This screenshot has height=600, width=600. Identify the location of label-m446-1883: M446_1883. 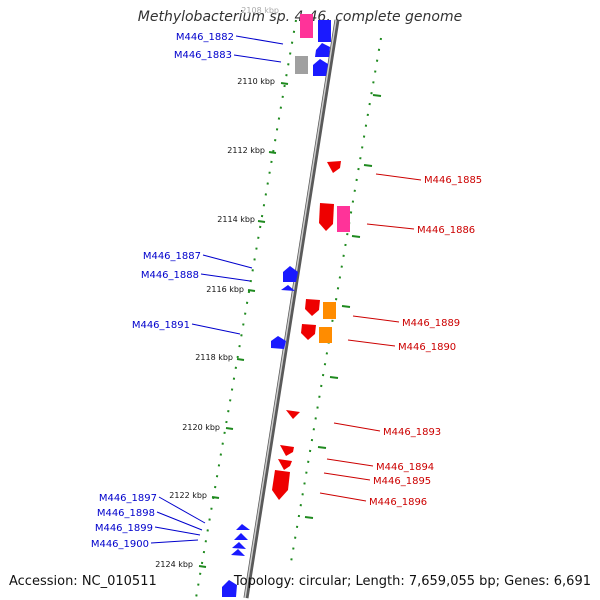
(203, 55).